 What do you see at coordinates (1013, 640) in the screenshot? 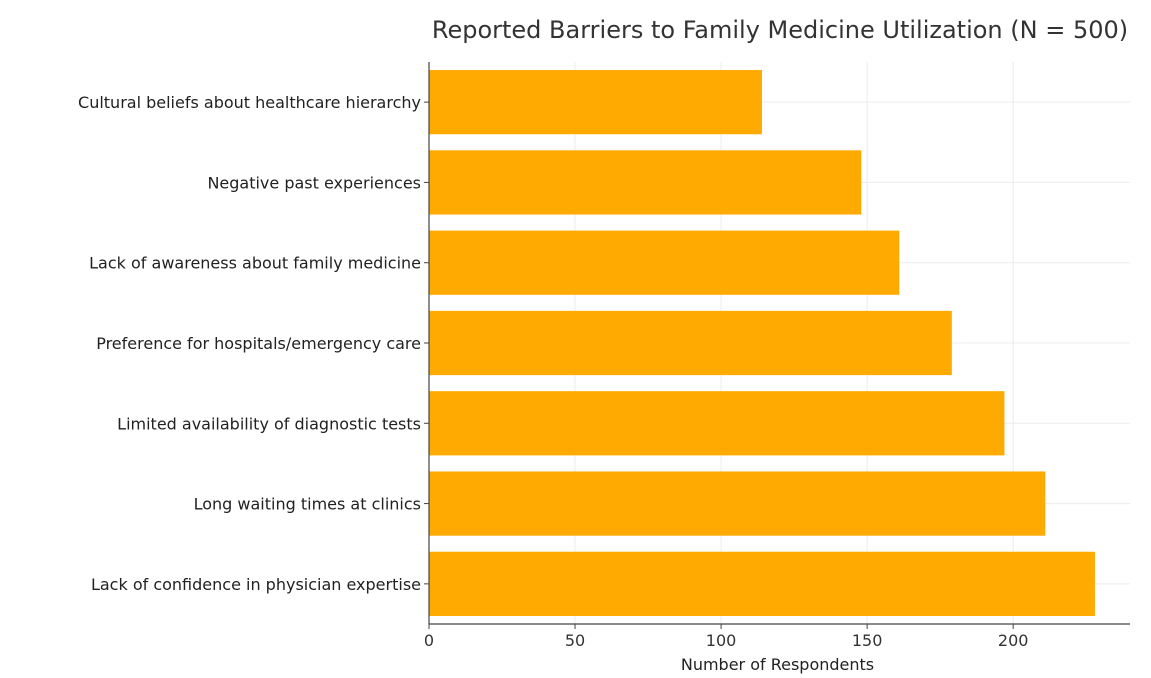
I see `x-tick-label: 200` at bounding box center [1013, 640].